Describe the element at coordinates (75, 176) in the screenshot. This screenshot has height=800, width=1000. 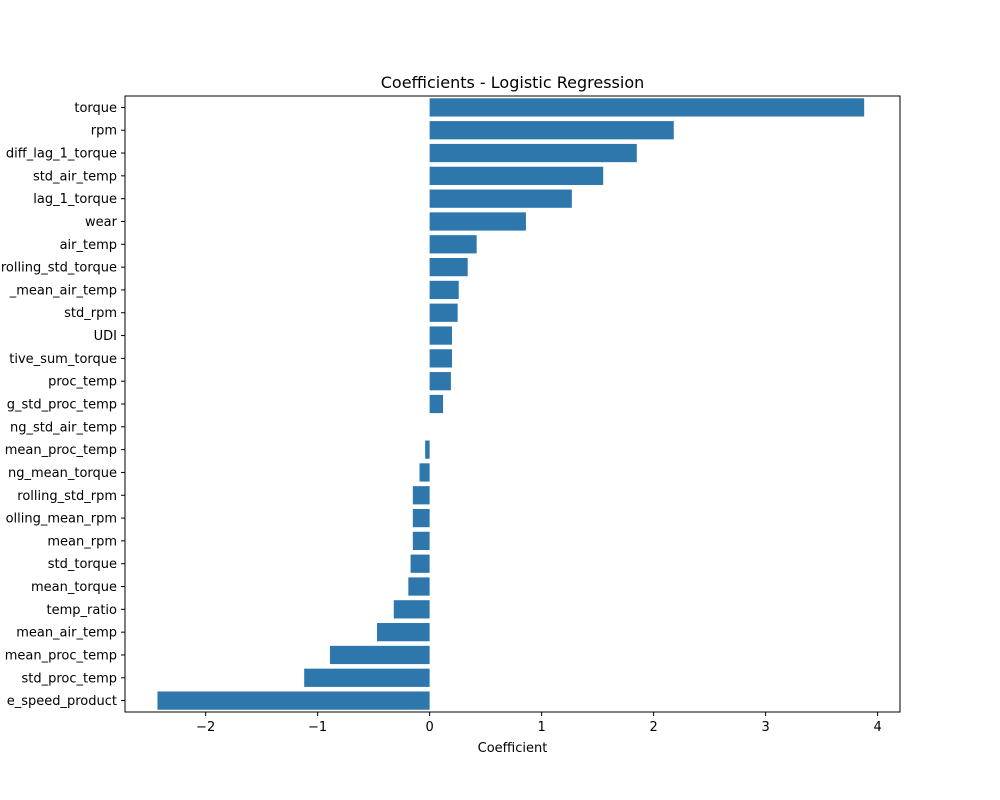
I see `y-tick-label: std_air_temp` at that location.